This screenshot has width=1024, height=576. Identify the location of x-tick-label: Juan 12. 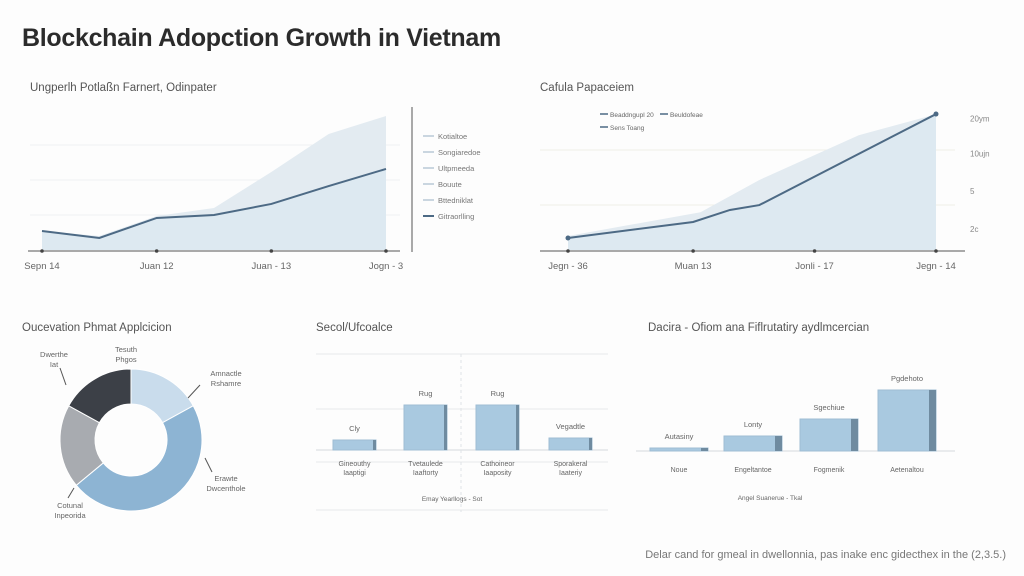
(157, 266).